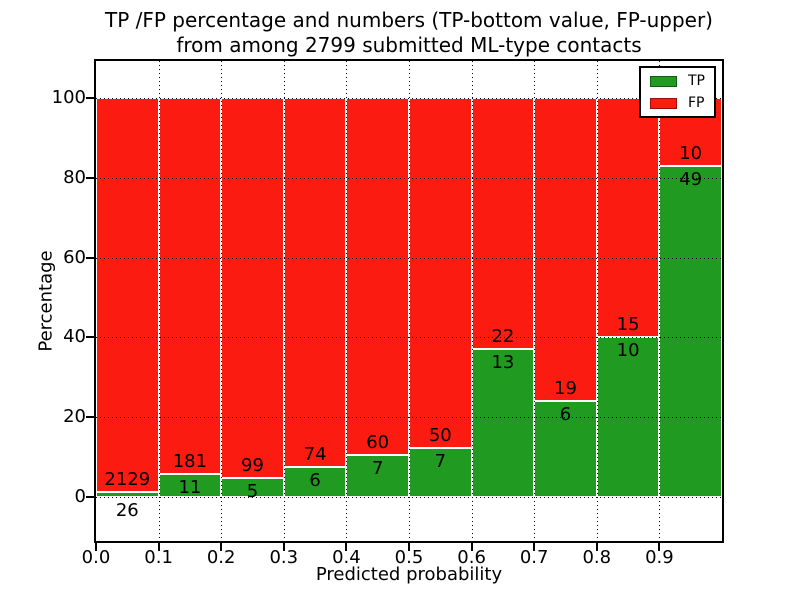  Describe the element at coordinates (80, 496) in the screenshot. I see `y-tick-label: 0` at that location.